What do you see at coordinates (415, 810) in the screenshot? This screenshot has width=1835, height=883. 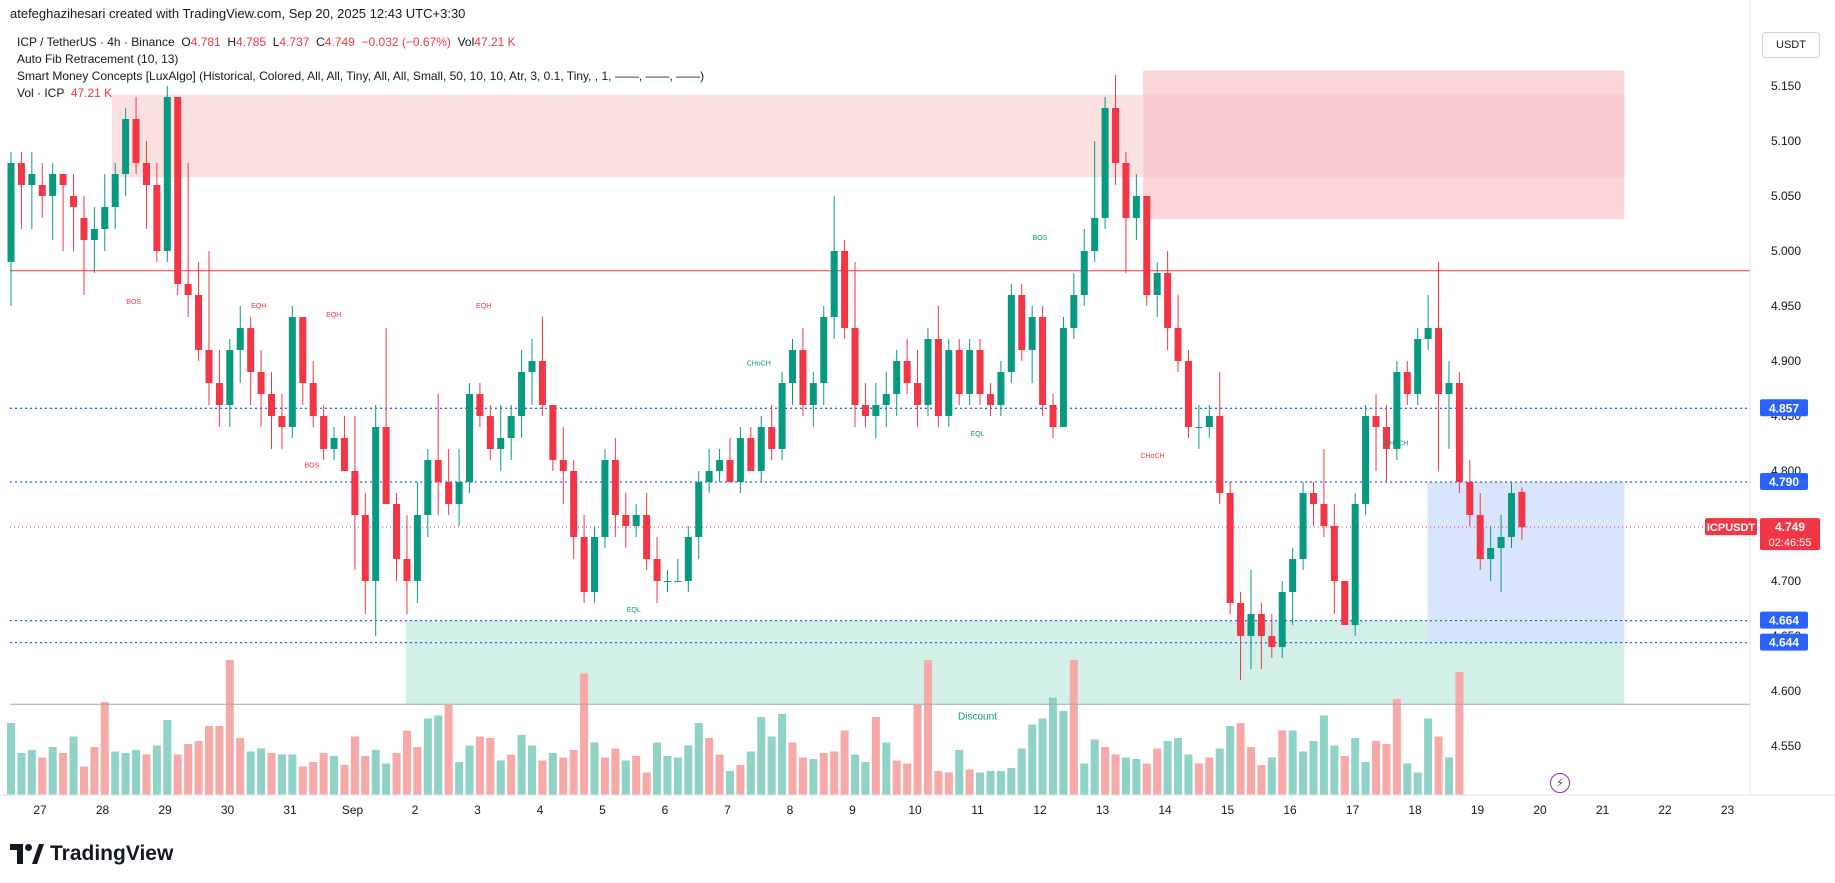 I see `time-axis-tick: 2` at bounding box center [415, 810].